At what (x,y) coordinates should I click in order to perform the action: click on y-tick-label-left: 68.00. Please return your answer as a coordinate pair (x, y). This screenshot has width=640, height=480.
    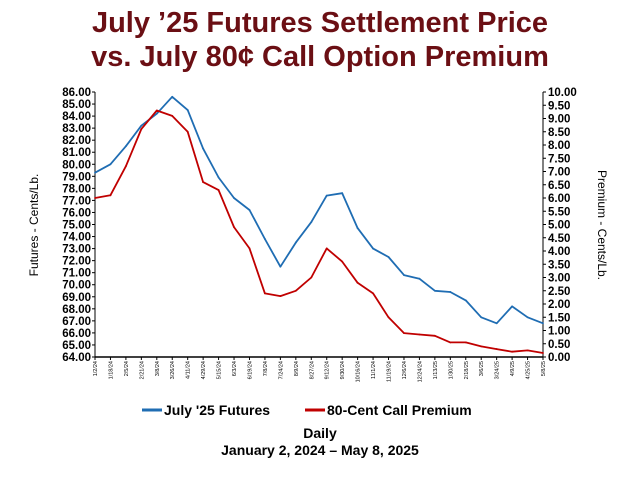
    Looking at the image, I should click on (76, 310).